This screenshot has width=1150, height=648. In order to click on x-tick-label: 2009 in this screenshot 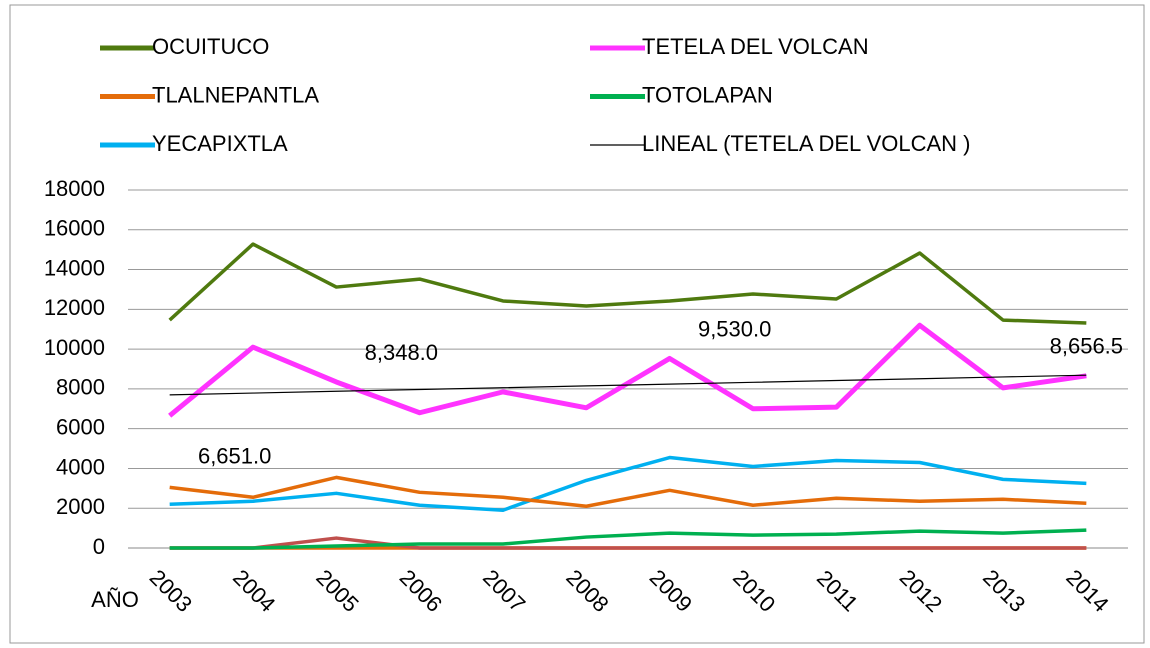, I will do `click(671, 591)`.